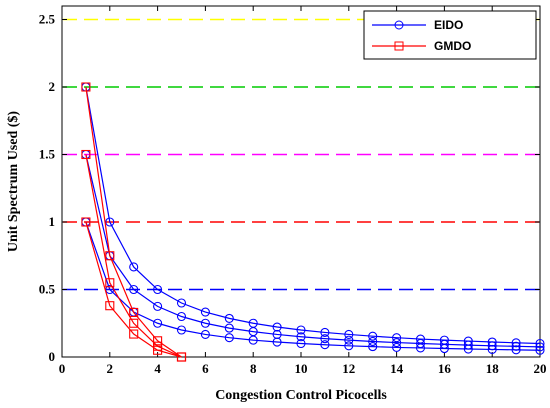 Image resolution: width=550 pixels, height=408 pixels. I want to click on x-tick-label: 2, so click(110, 368).